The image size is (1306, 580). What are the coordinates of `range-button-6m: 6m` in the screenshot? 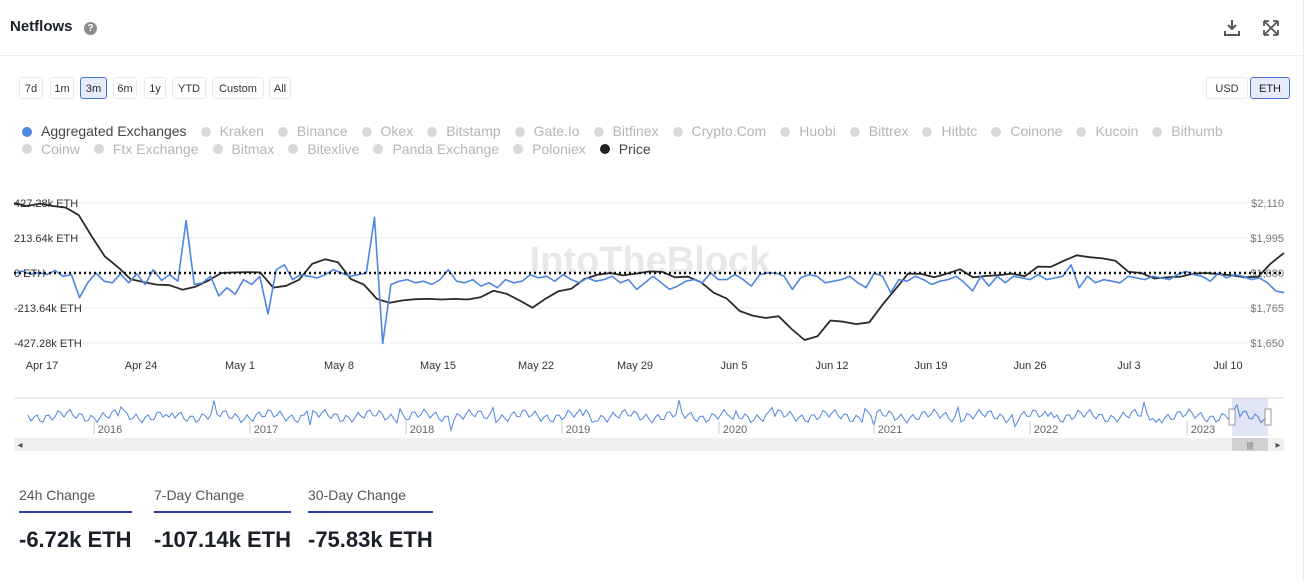 It's located at (125, 88).